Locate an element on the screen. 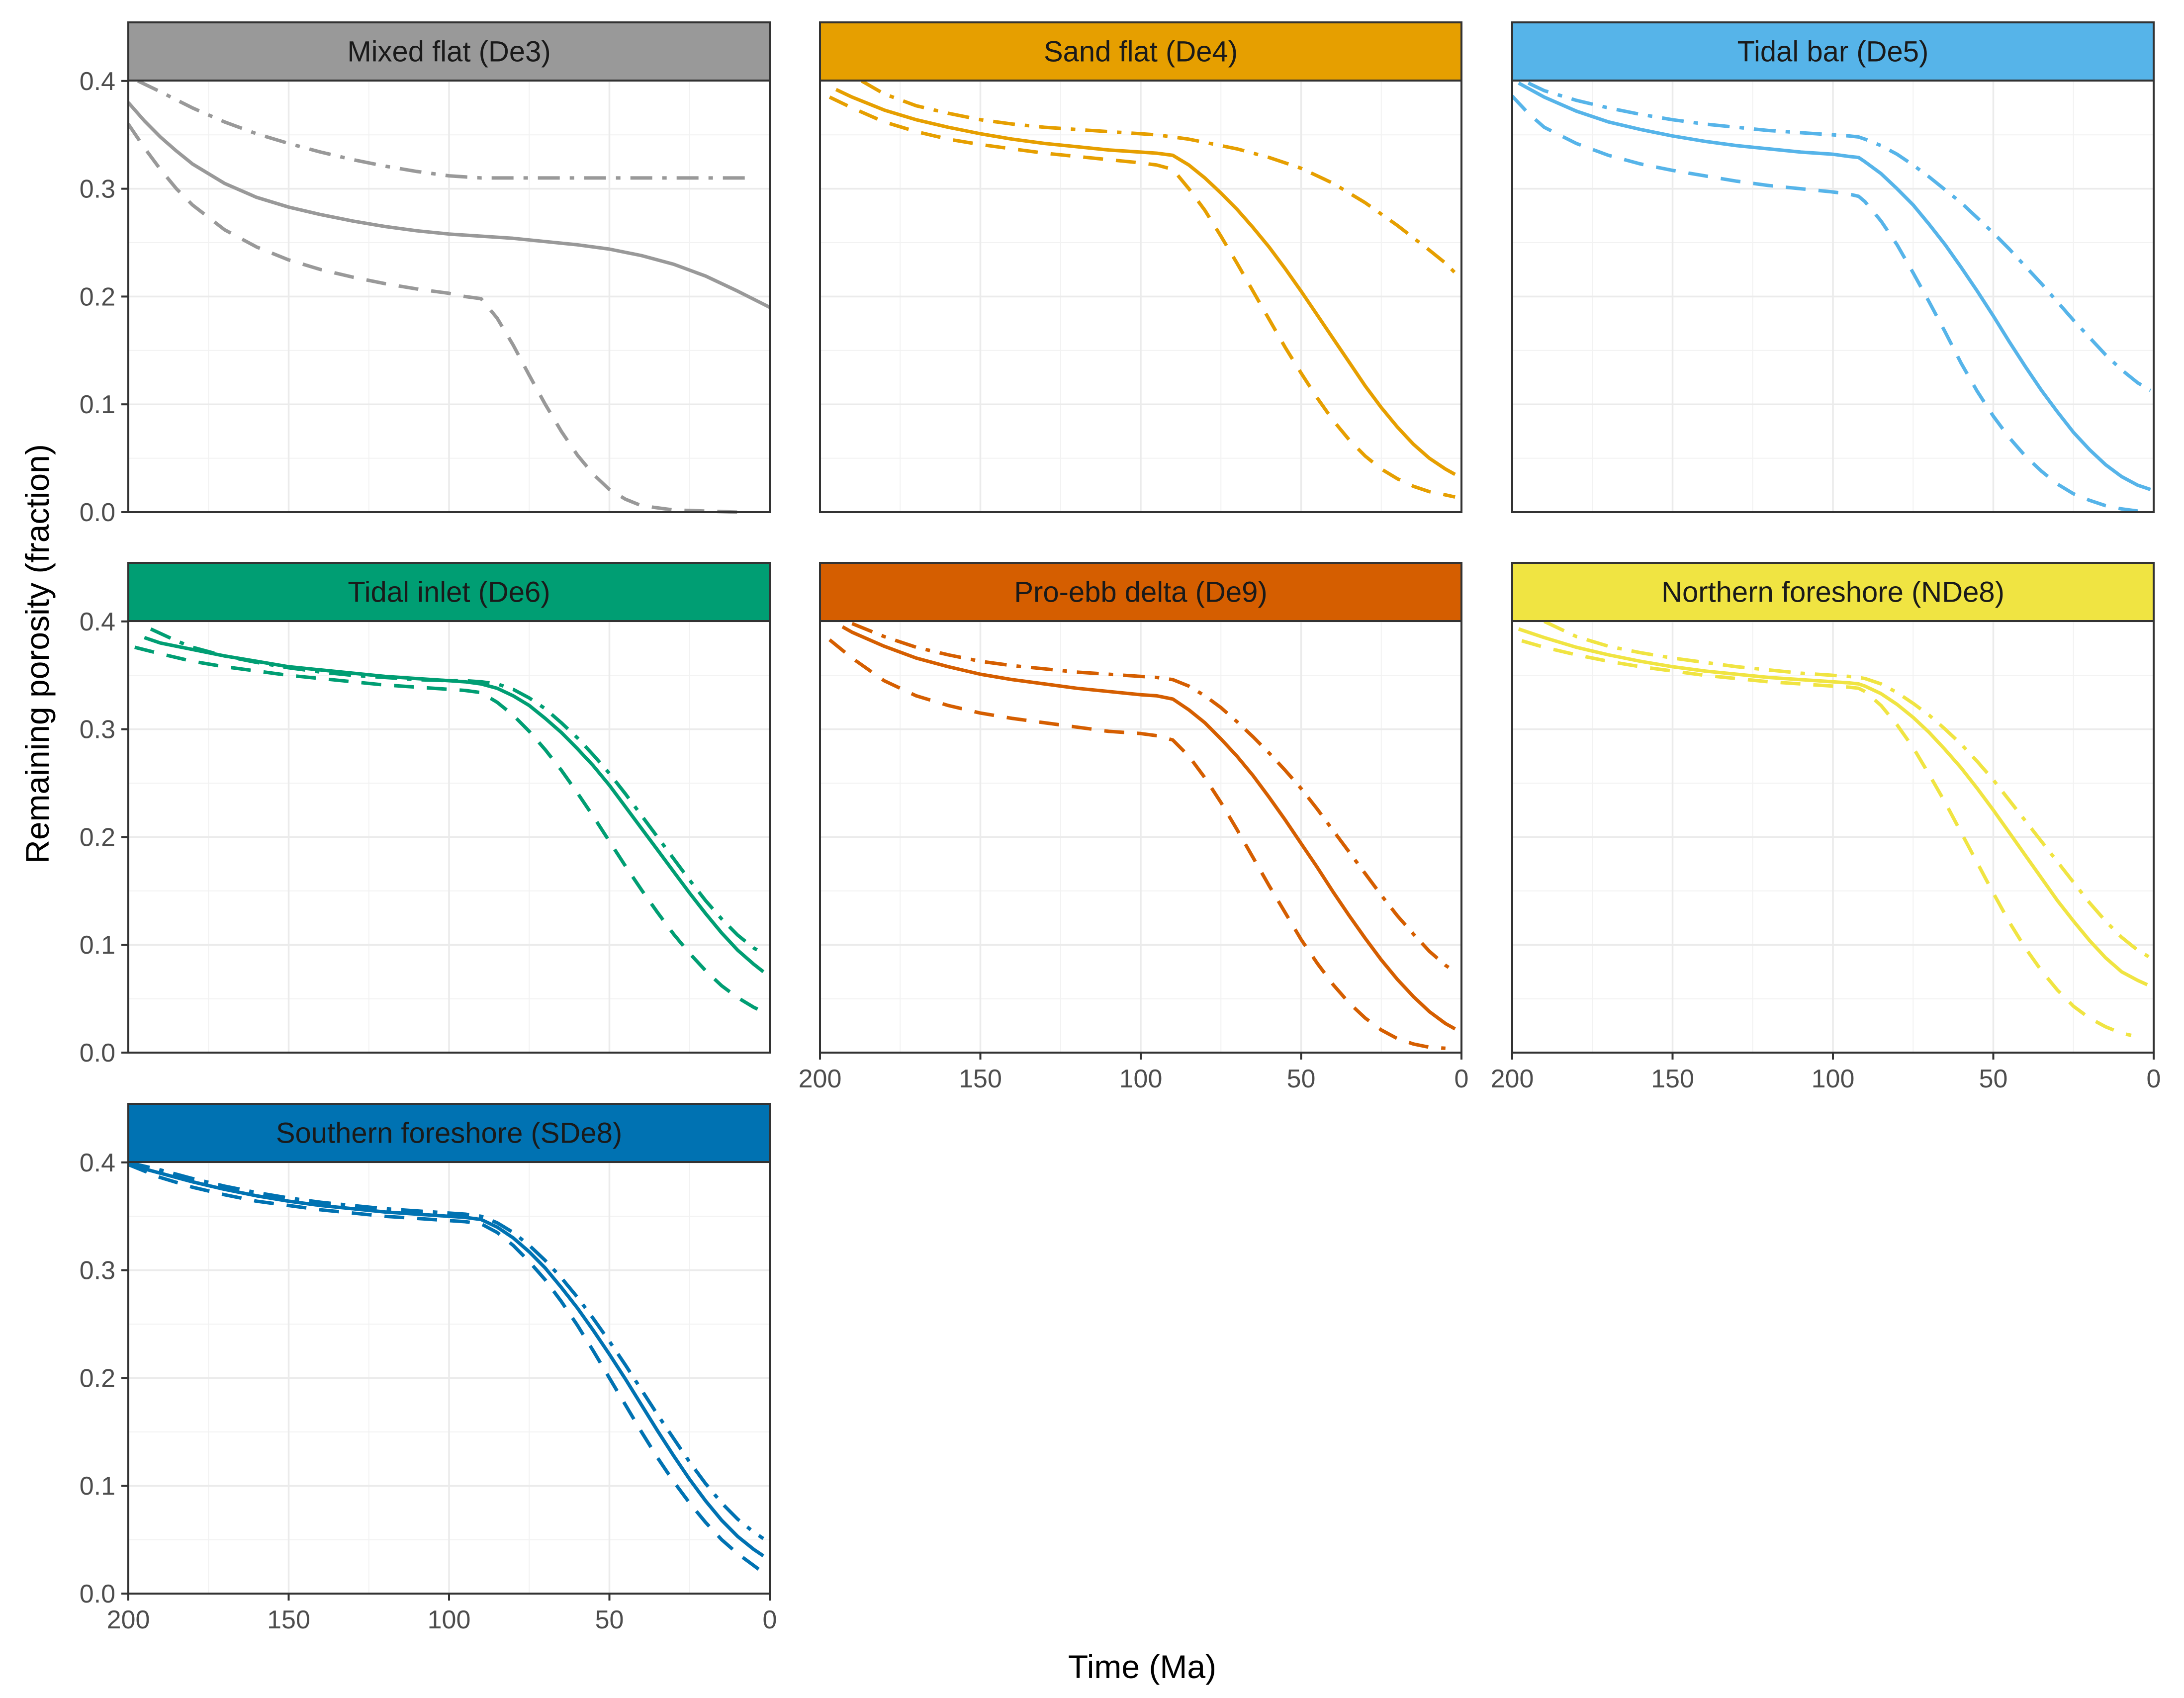 The width and height of the screenshot is (2184, 1698). panel-northern-foreshore-nde8: Northern foreshore (NDe8) 200 150 100 50 0 is located at coordinates (1826, 828).